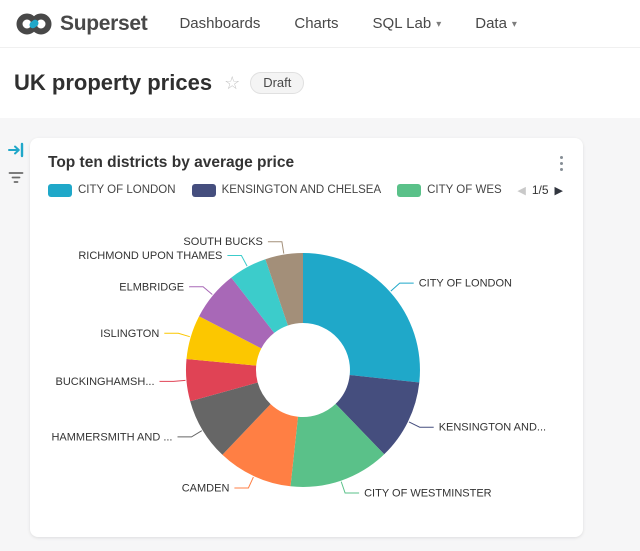 This screenshot has width=640, height=551. I want to click on legend-page-indicator: 1/5, so click(540, 190).